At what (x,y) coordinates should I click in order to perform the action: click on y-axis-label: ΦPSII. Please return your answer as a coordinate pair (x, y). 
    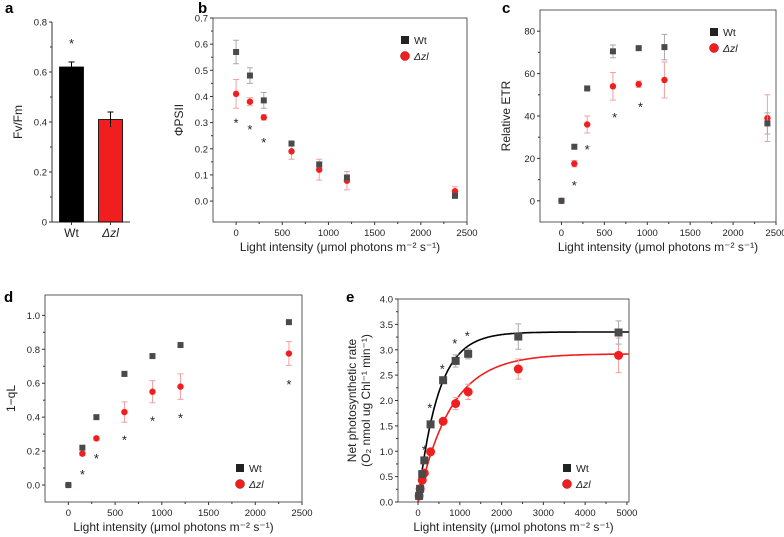
    Looking at the image, I should click on (179, 120).